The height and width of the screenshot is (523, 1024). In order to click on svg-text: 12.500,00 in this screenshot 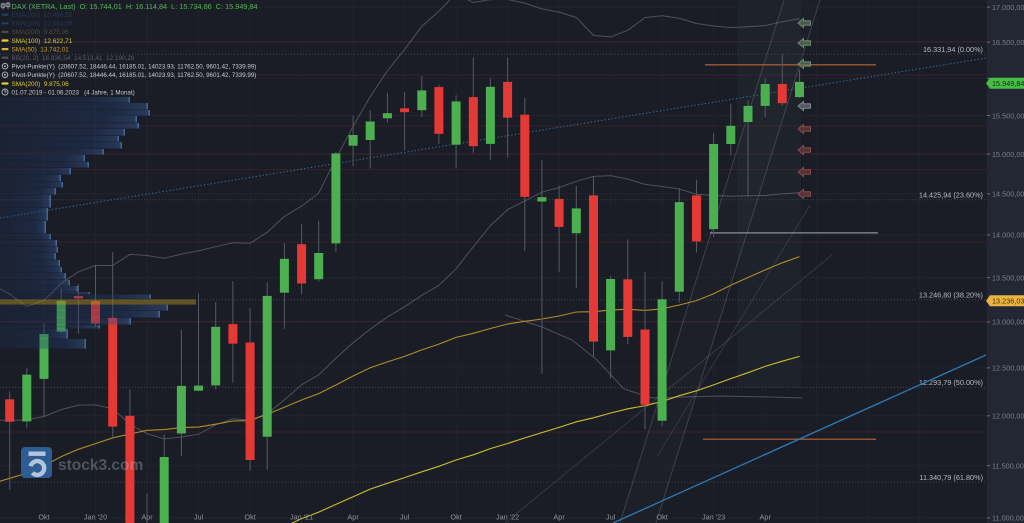, I will do `click(1008, 368)`.